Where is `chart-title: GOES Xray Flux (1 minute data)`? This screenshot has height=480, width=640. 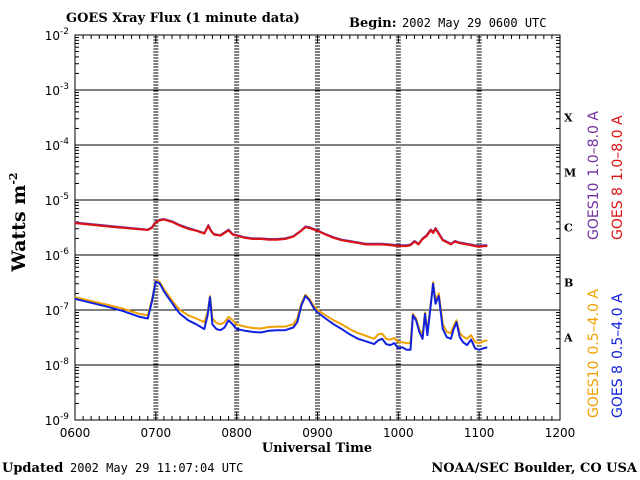
chart-title: GOES Xray Flux (1 minute data) is located at coordinates (183, 18).